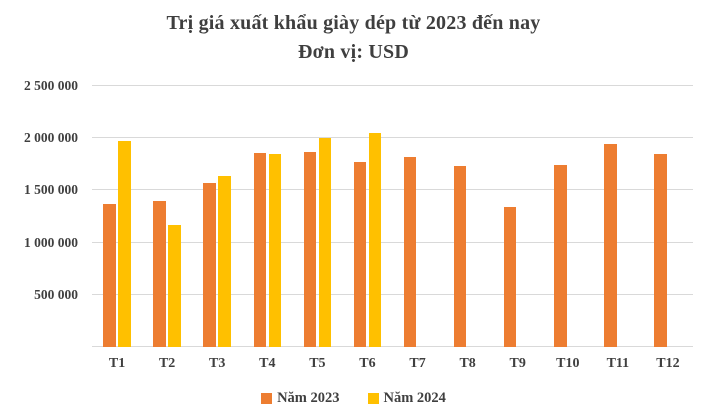  Describe the element at coordinates (275, 250) in the screenshot. I see `bar-nam-2024-t4` at that location.